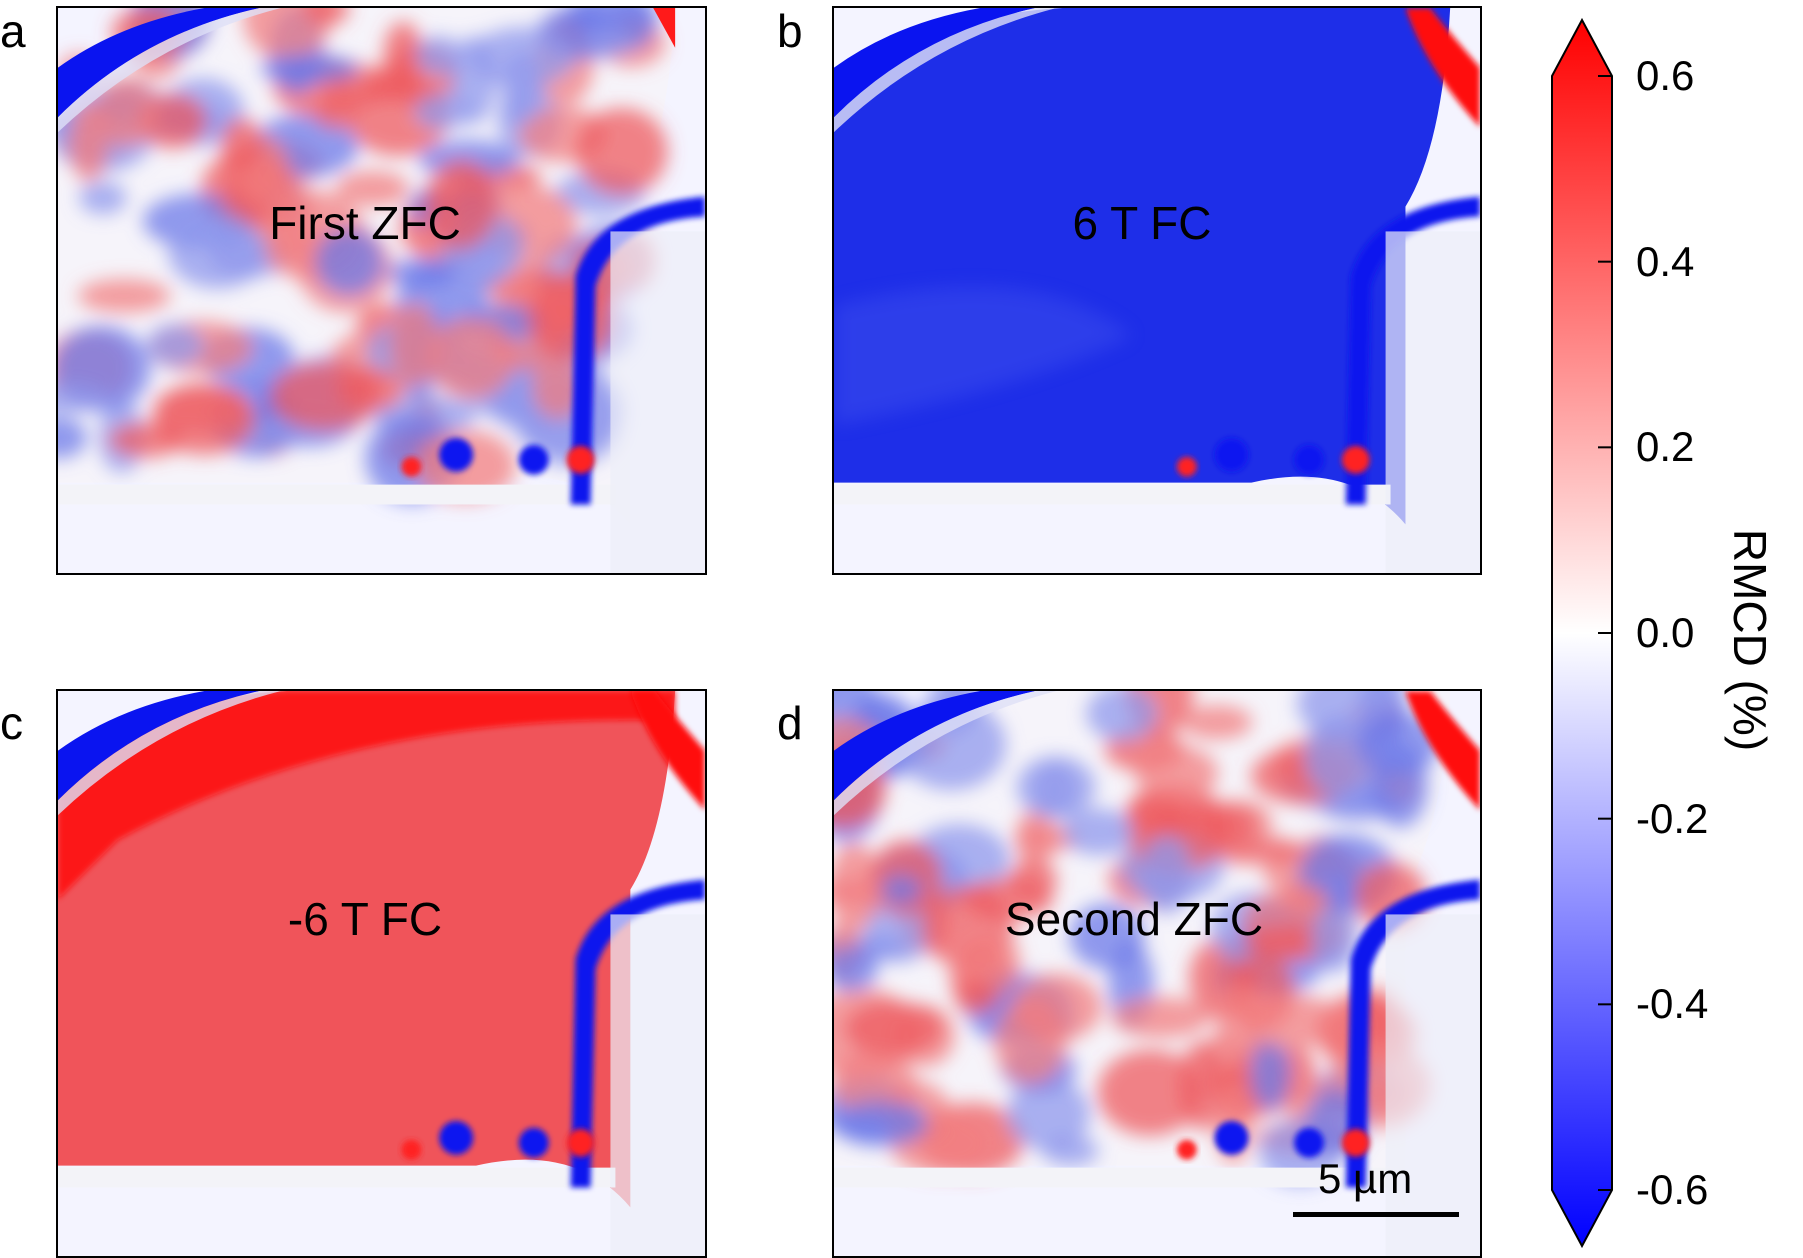  What do you see at coordinates (1672, 1189) in the screenshot?
I see `colorbar-tick-label: -0.6` at bounding box center [1672, 1189].